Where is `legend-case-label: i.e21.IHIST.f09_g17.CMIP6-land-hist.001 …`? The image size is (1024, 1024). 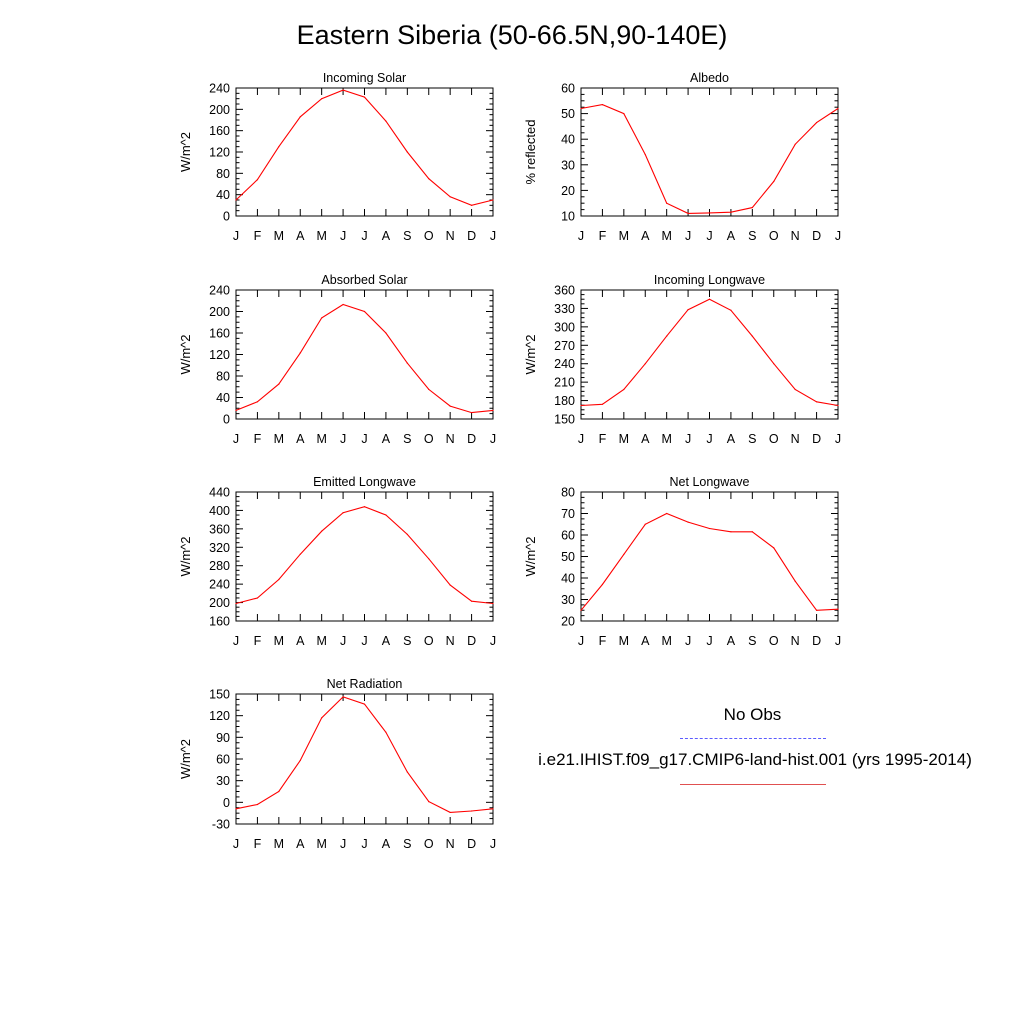 legend-case-label: i.e21.IHIST.f09_g17.CMIP6-land-hist.001 … is located at coordinates (755, 759).